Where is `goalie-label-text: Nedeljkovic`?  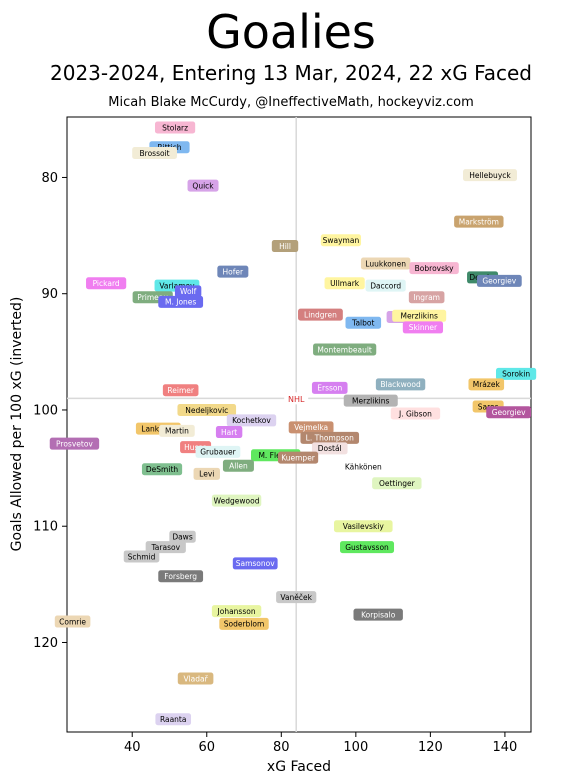
goalie-label-text: Nedeljkovic is located at coordinates (206, 410).